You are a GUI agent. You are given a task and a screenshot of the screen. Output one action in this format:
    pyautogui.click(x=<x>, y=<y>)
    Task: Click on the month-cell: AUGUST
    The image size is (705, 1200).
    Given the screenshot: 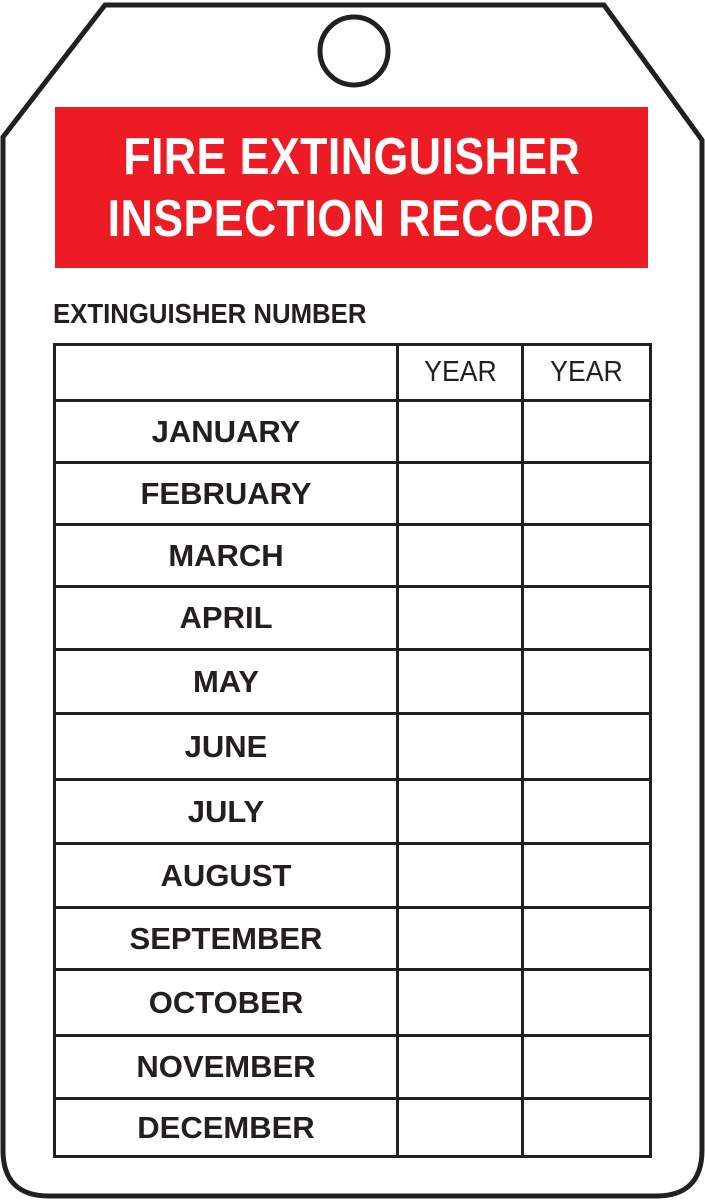 What is the action you would take?
    pyautogui.click(x=227, y=877)
    